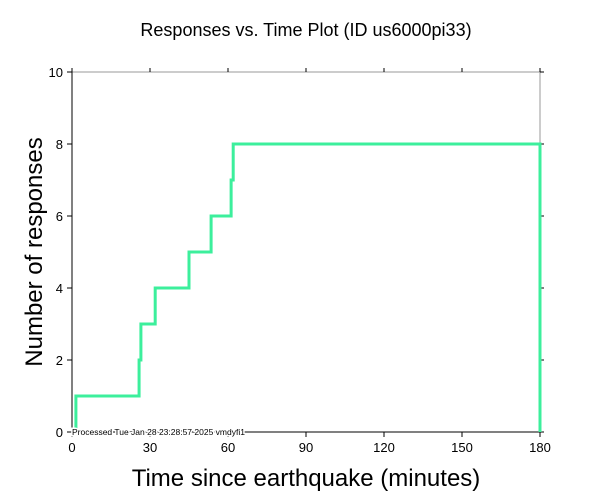 The height and width of the screenshot is (504, 612). Describe the element at coordinates (540, 447) in the screenshot. I see `x-tick-label: 180` at that location.